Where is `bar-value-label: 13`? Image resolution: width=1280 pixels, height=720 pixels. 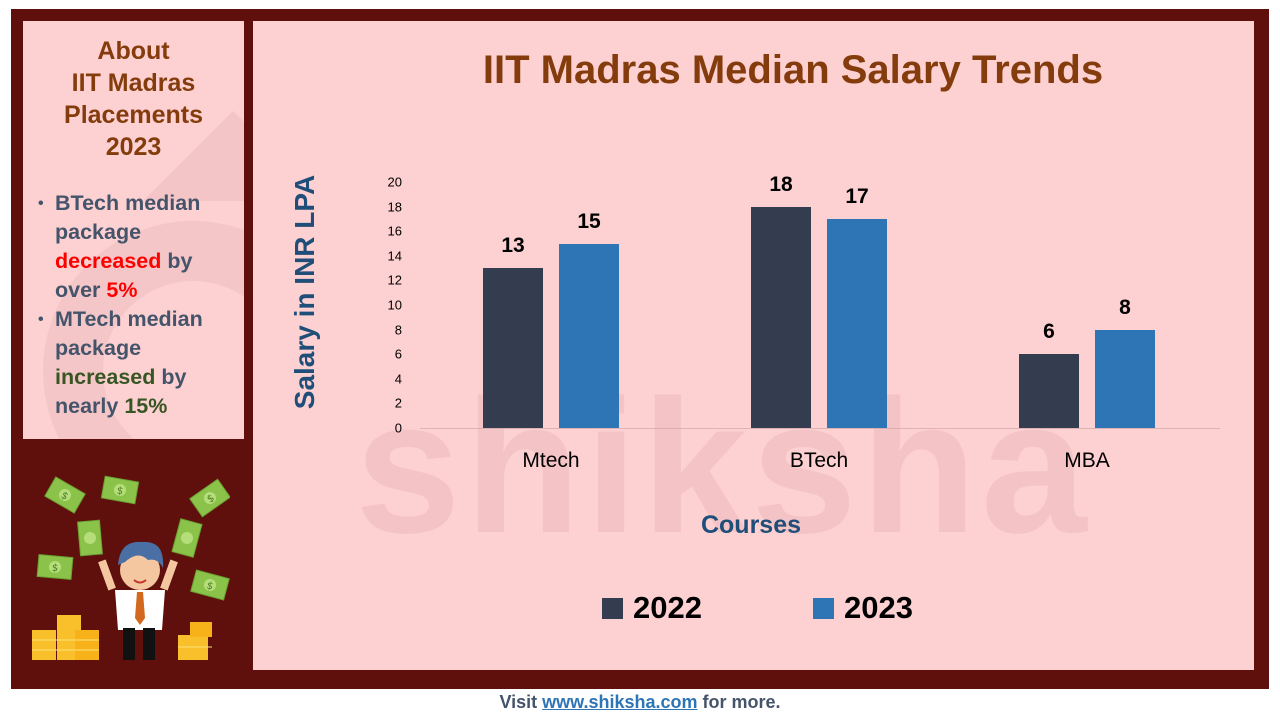 bar-value-label: 13 is located at coordinates (513, 246).